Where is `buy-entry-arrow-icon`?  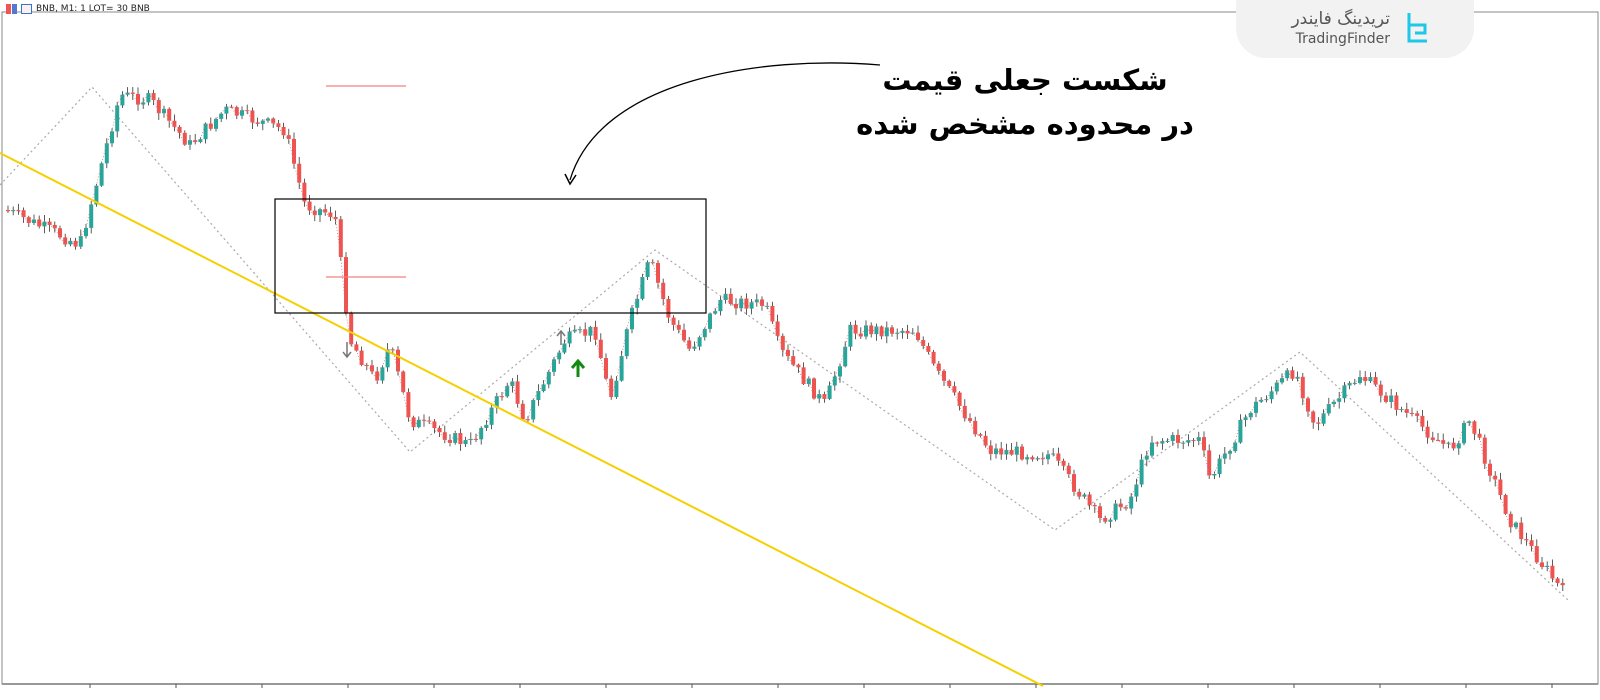
buy-entry-arrow-icon is located at coordinates (578, 367).